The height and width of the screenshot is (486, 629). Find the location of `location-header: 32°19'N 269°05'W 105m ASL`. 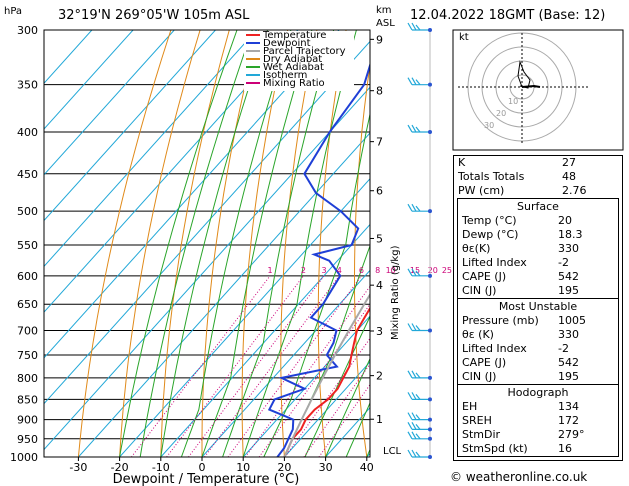

location-header: 32°19'N 269°05'W 105m ASL is located at coordinates (154, 15).